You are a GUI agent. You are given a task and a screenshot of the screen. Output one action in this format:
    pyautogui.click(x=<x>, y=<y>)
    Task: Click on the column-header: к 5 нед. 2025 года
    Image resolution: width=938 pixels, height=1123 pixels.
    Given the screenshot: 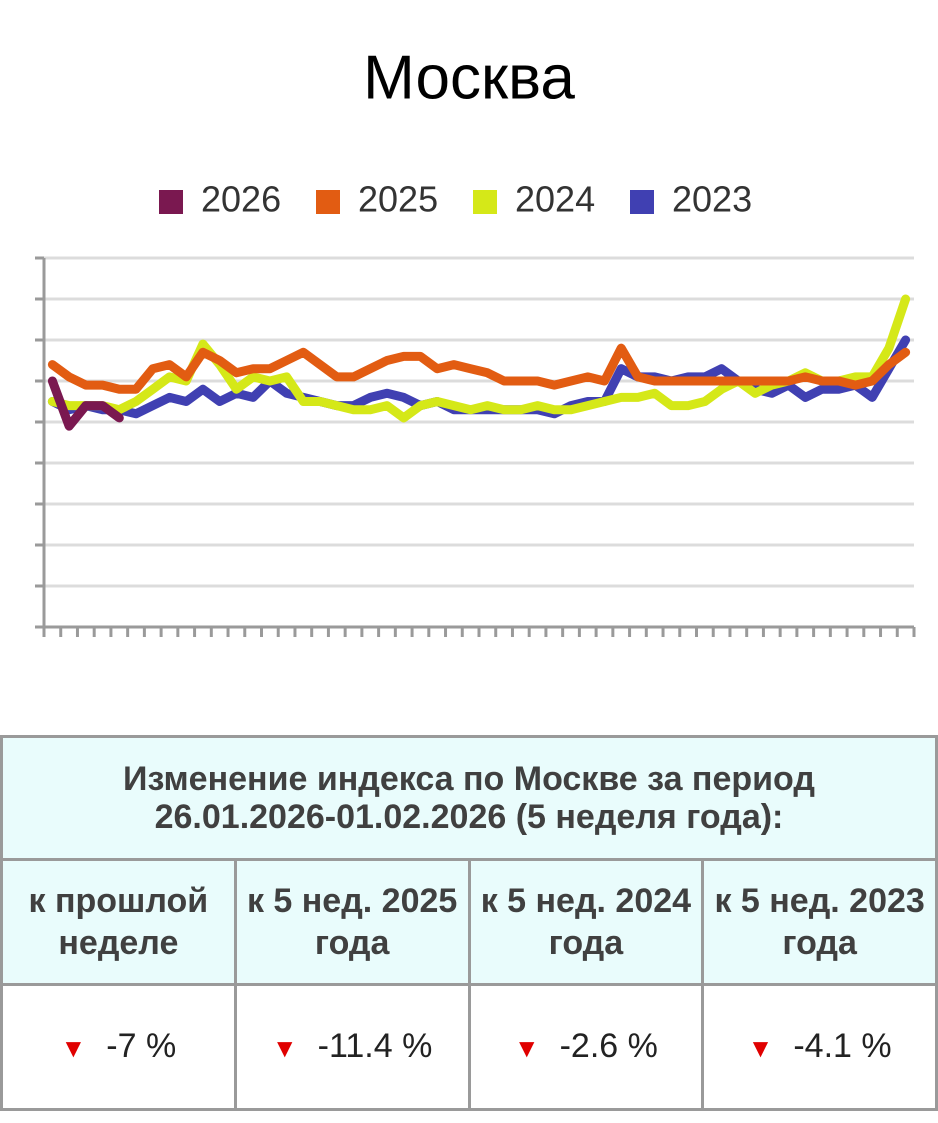 What is the action you would take?
    pyautogui.click(x=352, y=922)
    